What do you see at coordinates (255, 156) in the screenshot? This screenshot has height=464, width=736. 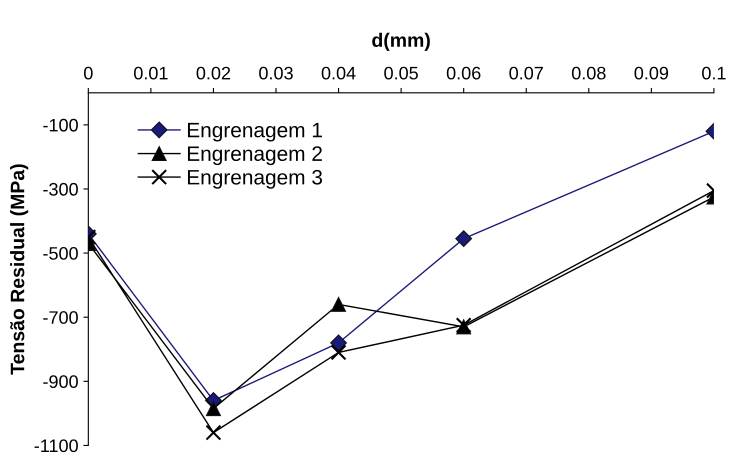 I see `legend-label: Engrenagem 2` at bounding box center [255, 156].